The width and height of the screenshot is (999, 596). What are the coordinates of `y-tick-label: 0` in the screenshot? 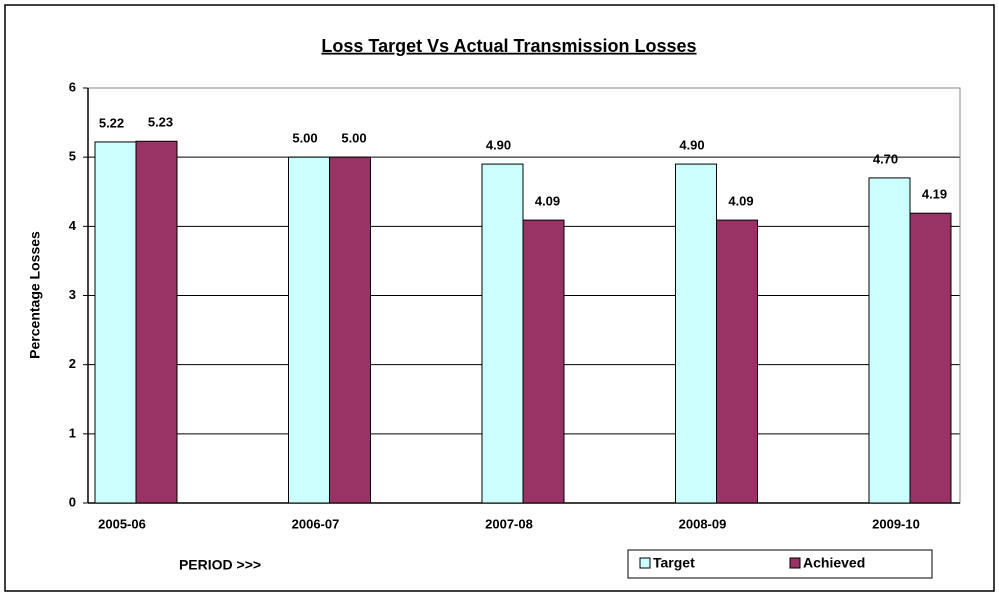 It's located at (72, 501).